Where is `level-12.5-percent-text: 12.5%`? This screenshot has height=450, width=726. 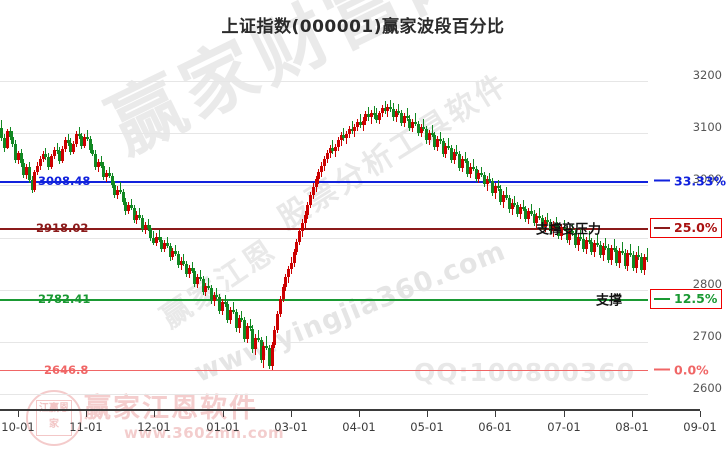
level-12.5-percent-text: 12.5% is located at coordinates (696, 299).